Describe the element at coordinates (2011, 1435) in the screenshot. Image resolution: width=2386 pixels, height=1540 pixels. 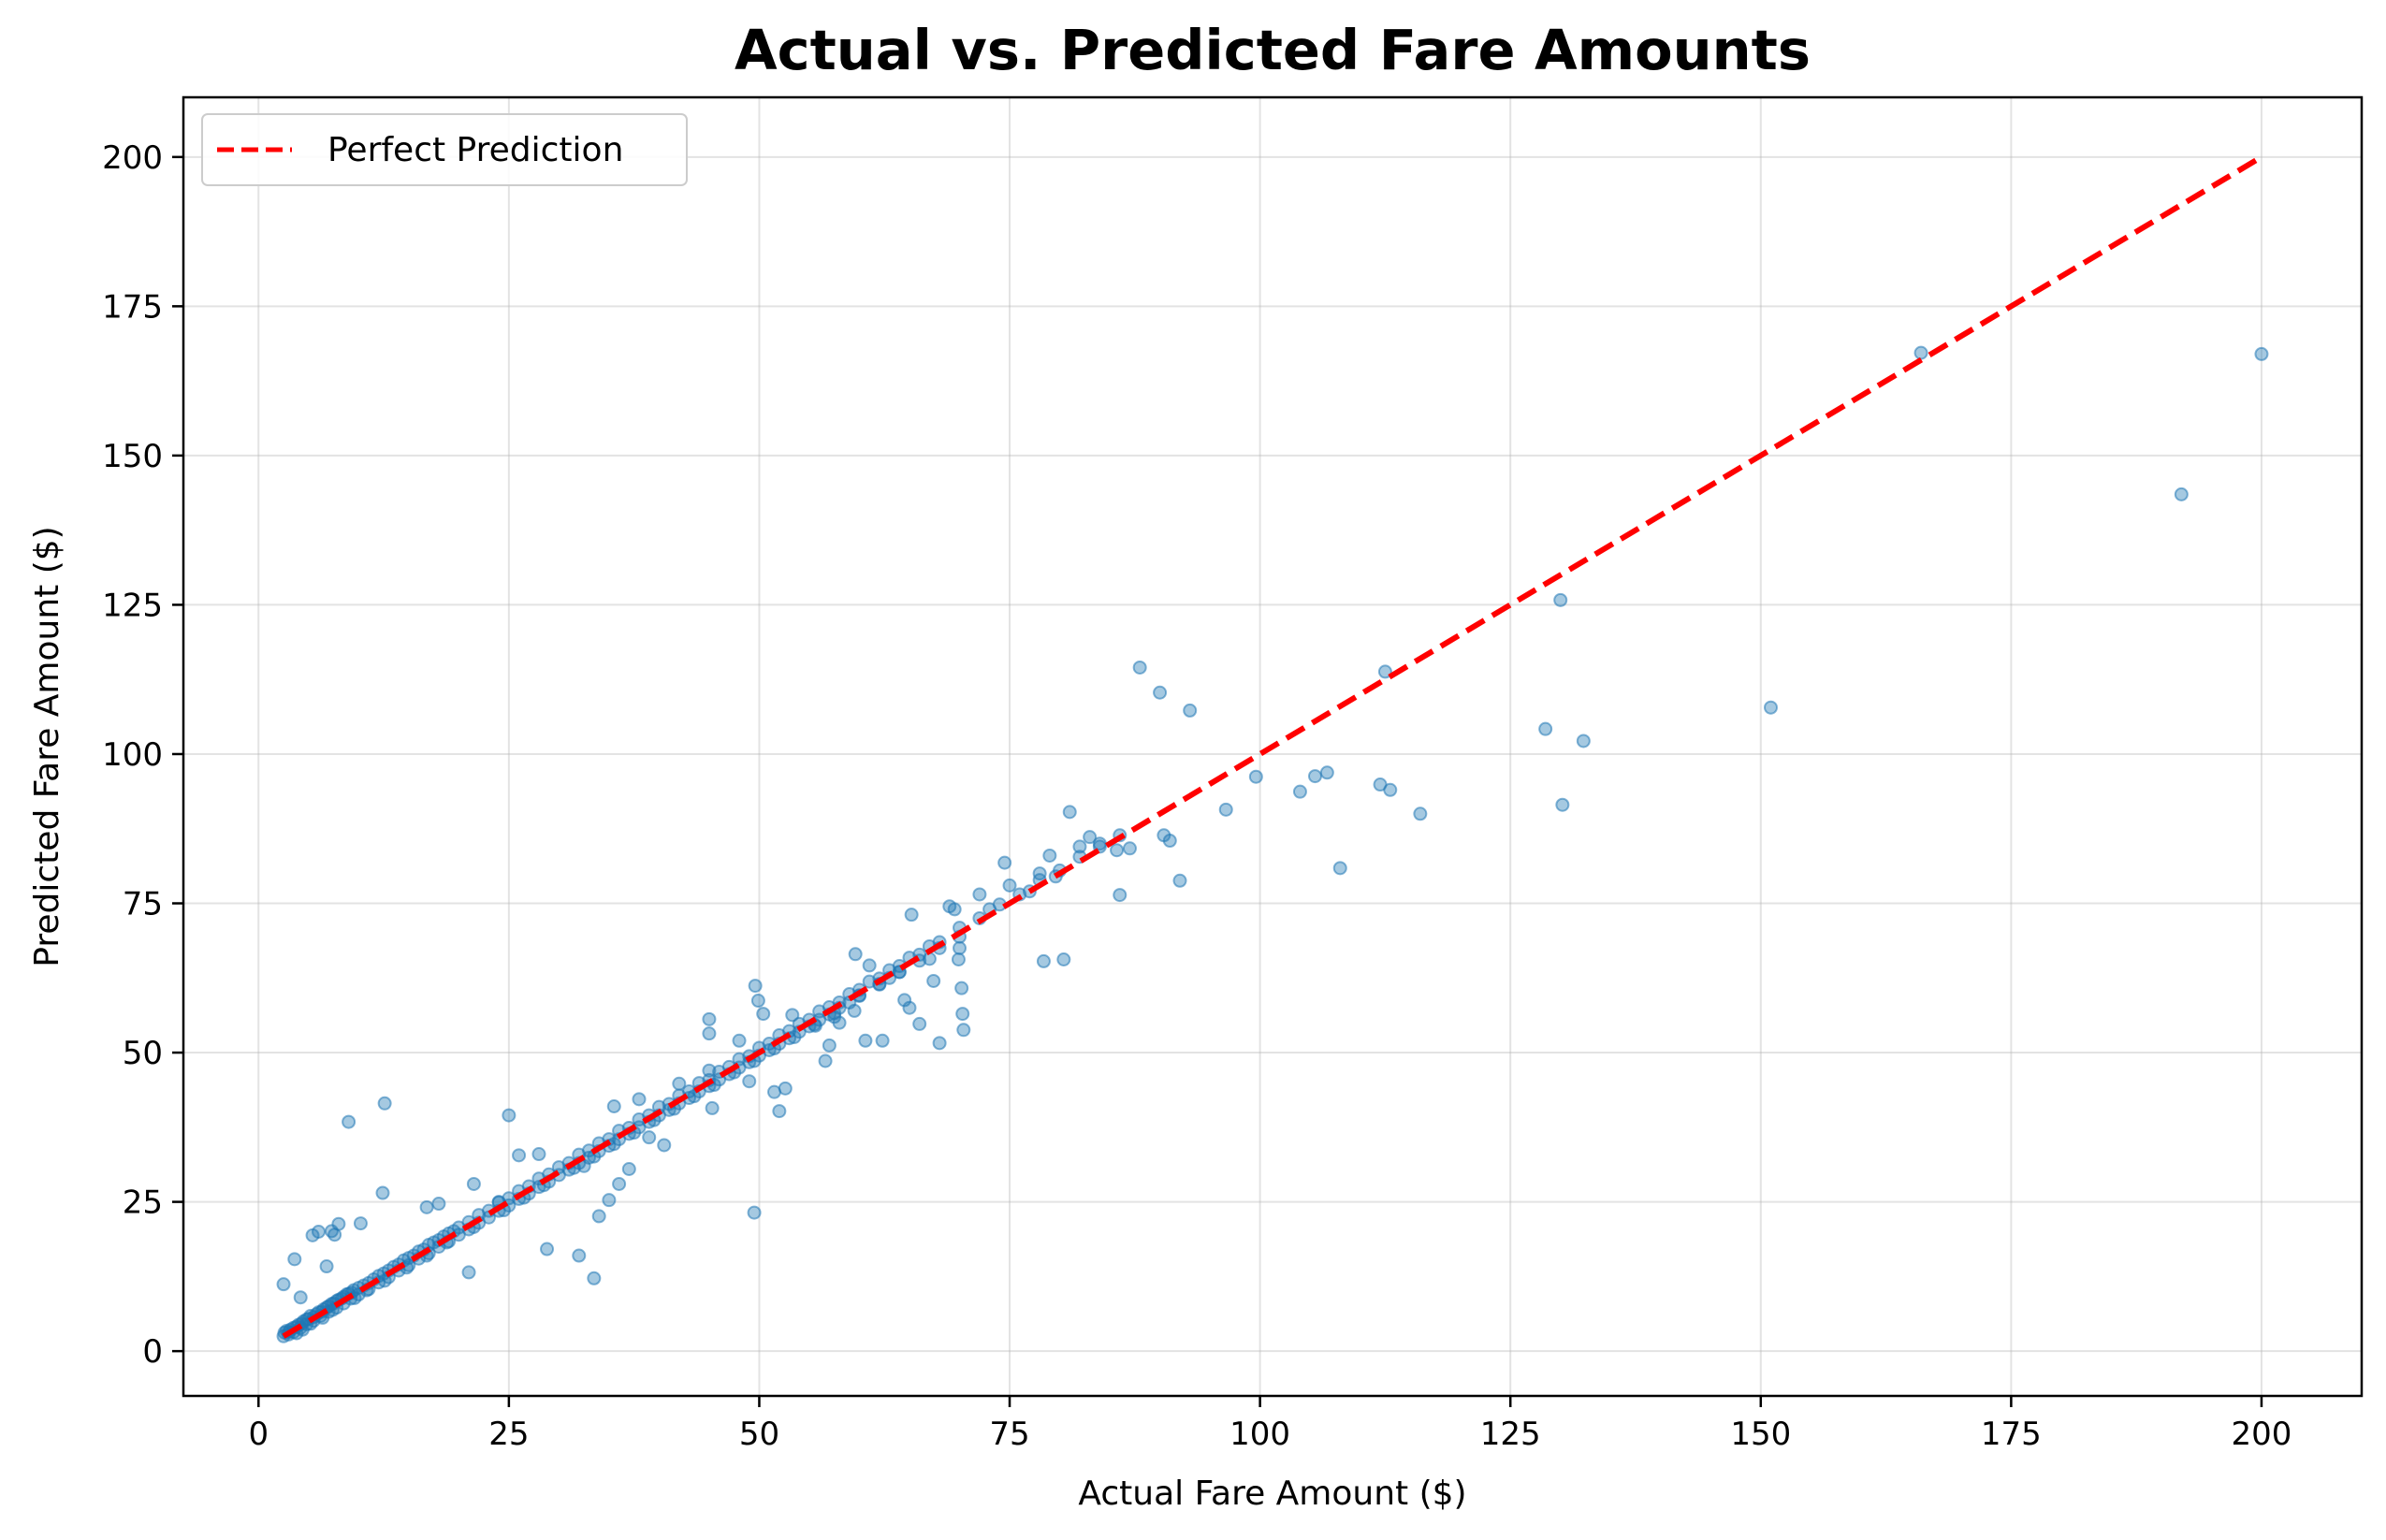
I see `x-tick-label-7: 175` at that location.